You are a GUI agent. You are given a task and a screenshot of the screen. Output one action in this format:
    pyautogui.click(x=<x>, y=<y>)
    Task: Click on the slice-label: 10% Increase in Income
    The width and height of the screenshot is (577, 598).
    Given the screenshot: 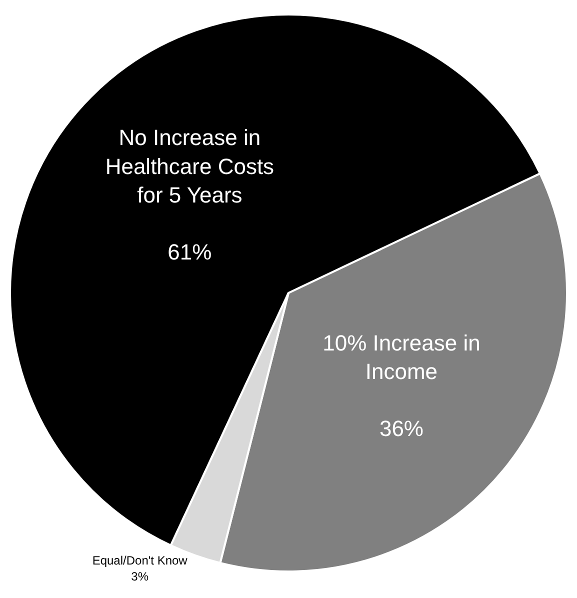 What is the action you would take?
    pyautogui.click(x=401, y=357)
    